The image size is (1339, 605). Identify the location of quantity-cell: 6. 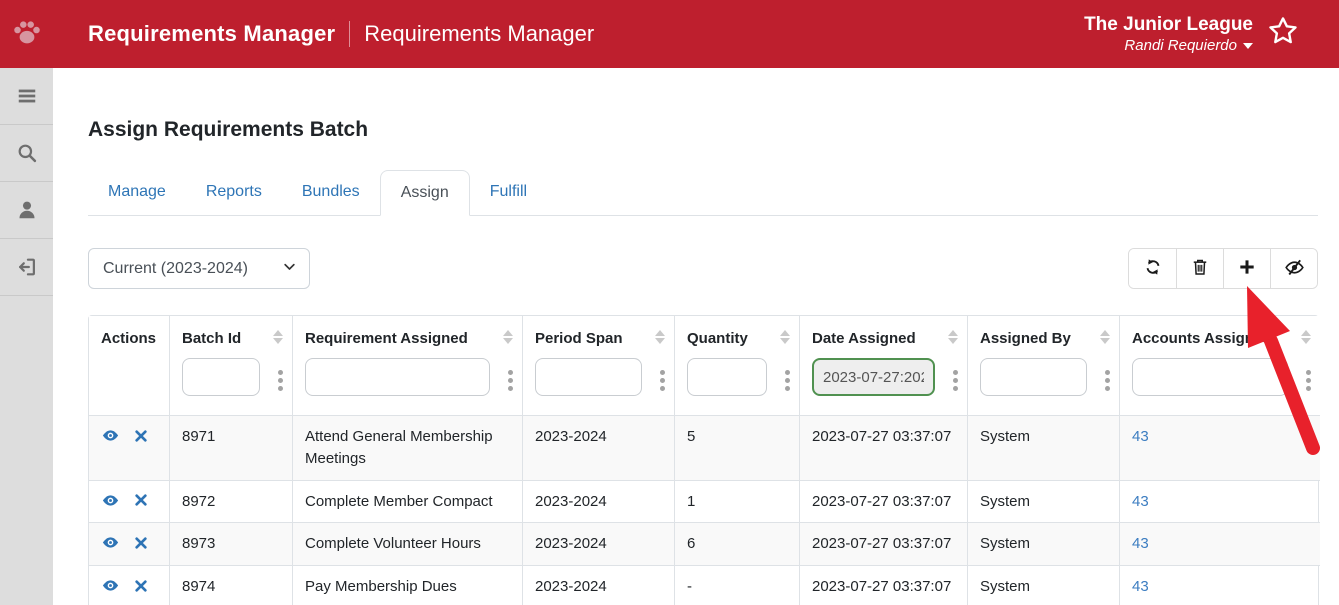
(736, 543).